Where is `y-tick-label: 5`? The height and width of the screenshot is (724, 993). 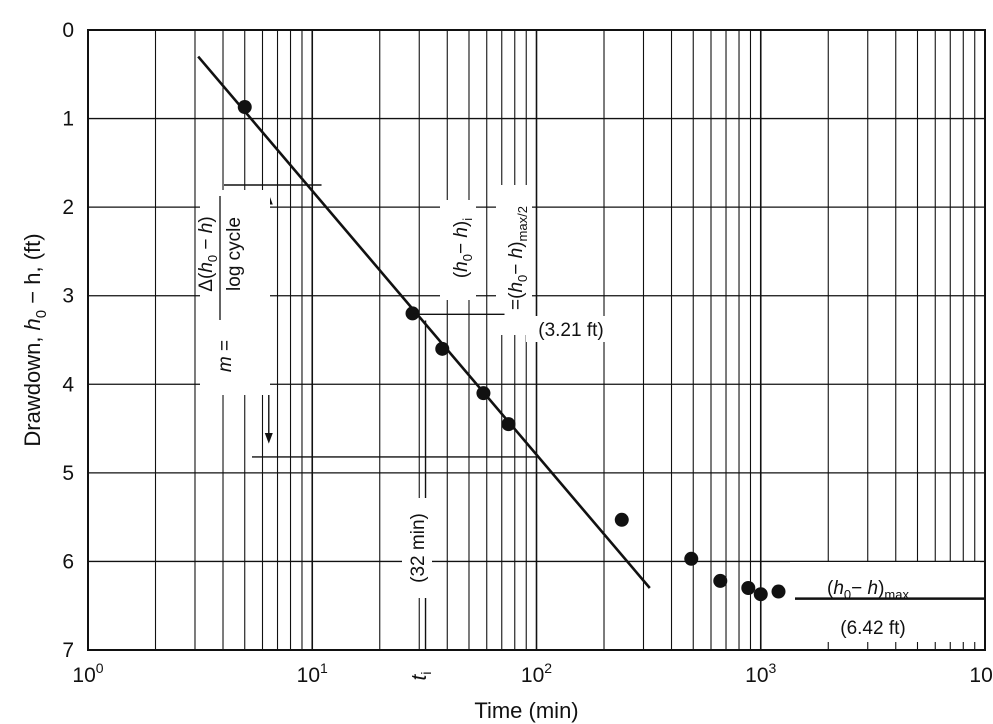
y-tick-label: 5 is located at coordinates (68, 473).